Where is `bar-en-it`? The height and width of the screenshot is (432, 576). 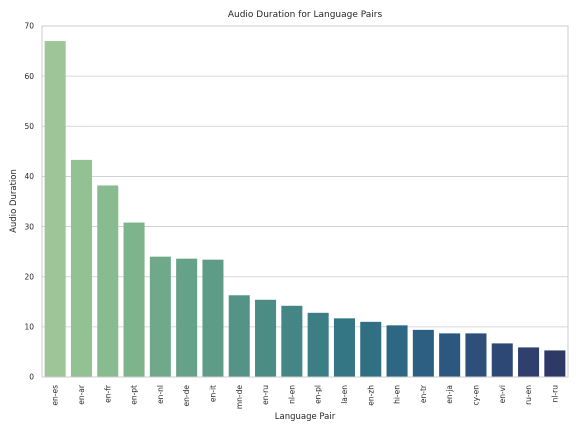
bar-en-it is located at coordinates (213, 318).